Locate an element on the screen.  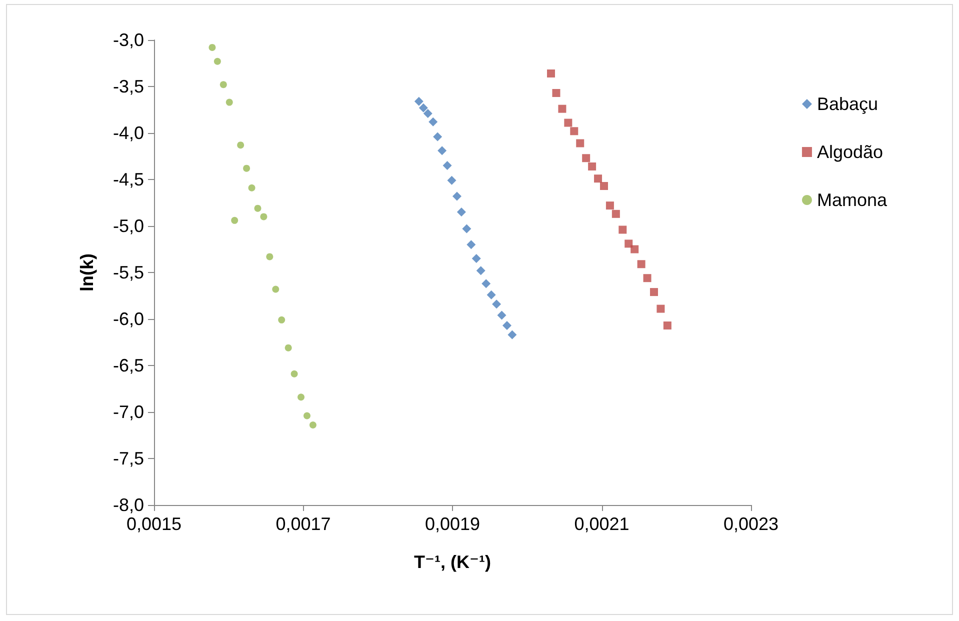
x-tick-label: 0,0021 is located at coordinates (602, 524).